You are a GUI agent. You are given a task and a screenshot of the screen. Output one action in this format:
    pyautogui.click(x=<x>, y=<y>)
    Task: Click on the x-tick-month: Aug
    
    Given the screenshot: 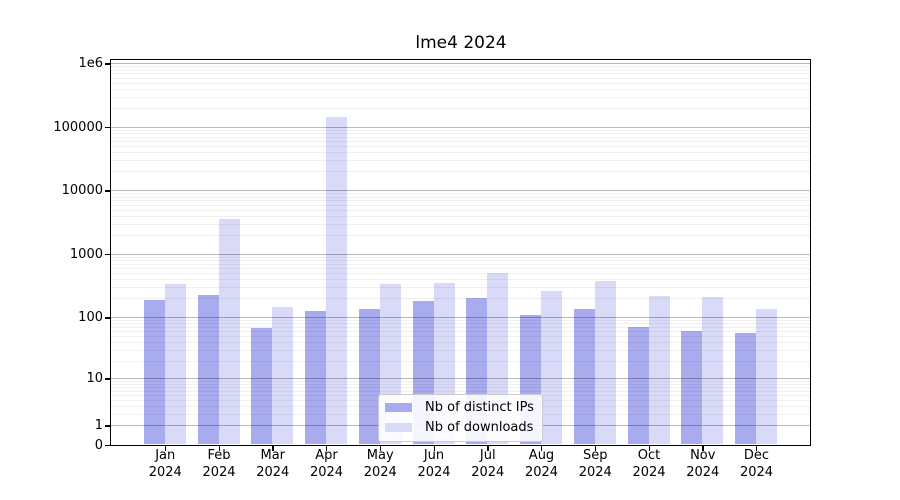 What is the action you would take?
    pyautogui.click(x=541, y=455)
    